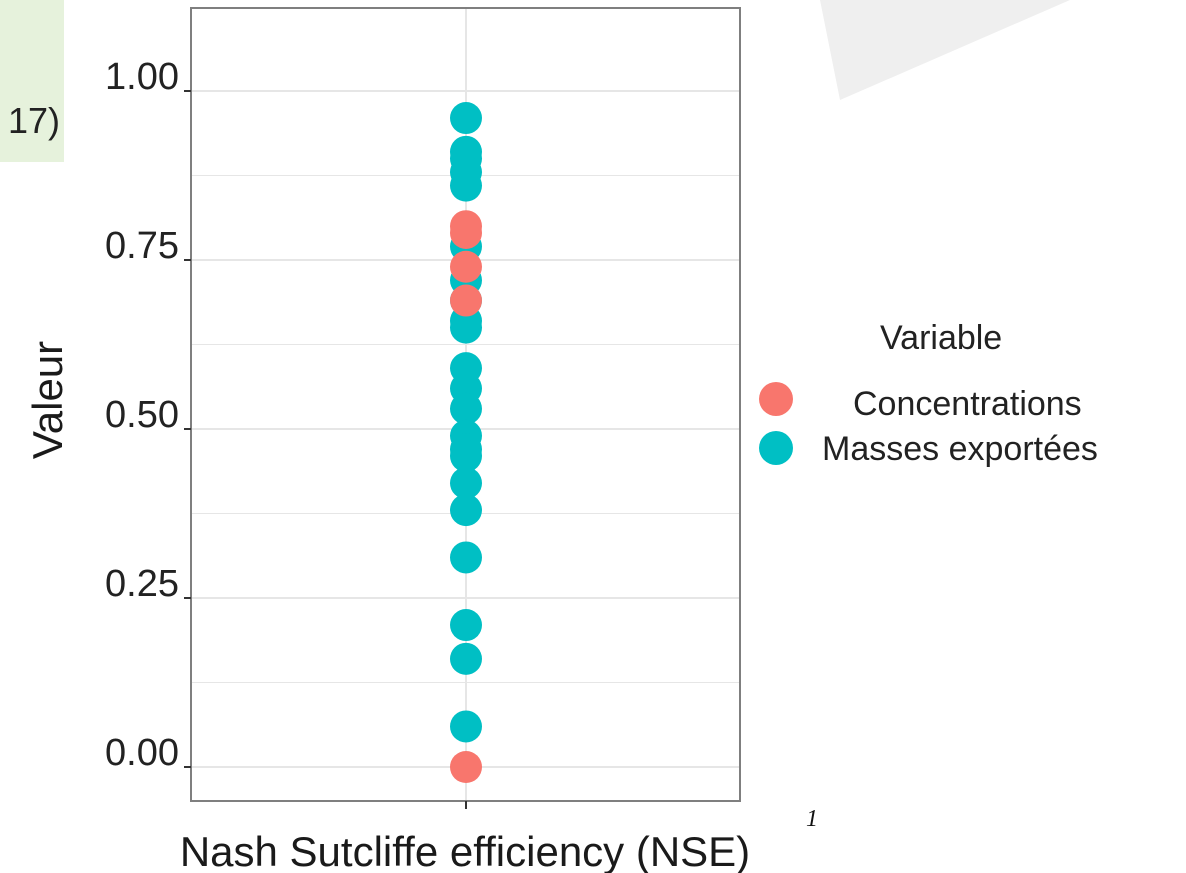 The image size is (1186, 873). I want to click on y-tick-label: 0.00, so click(142, 753).